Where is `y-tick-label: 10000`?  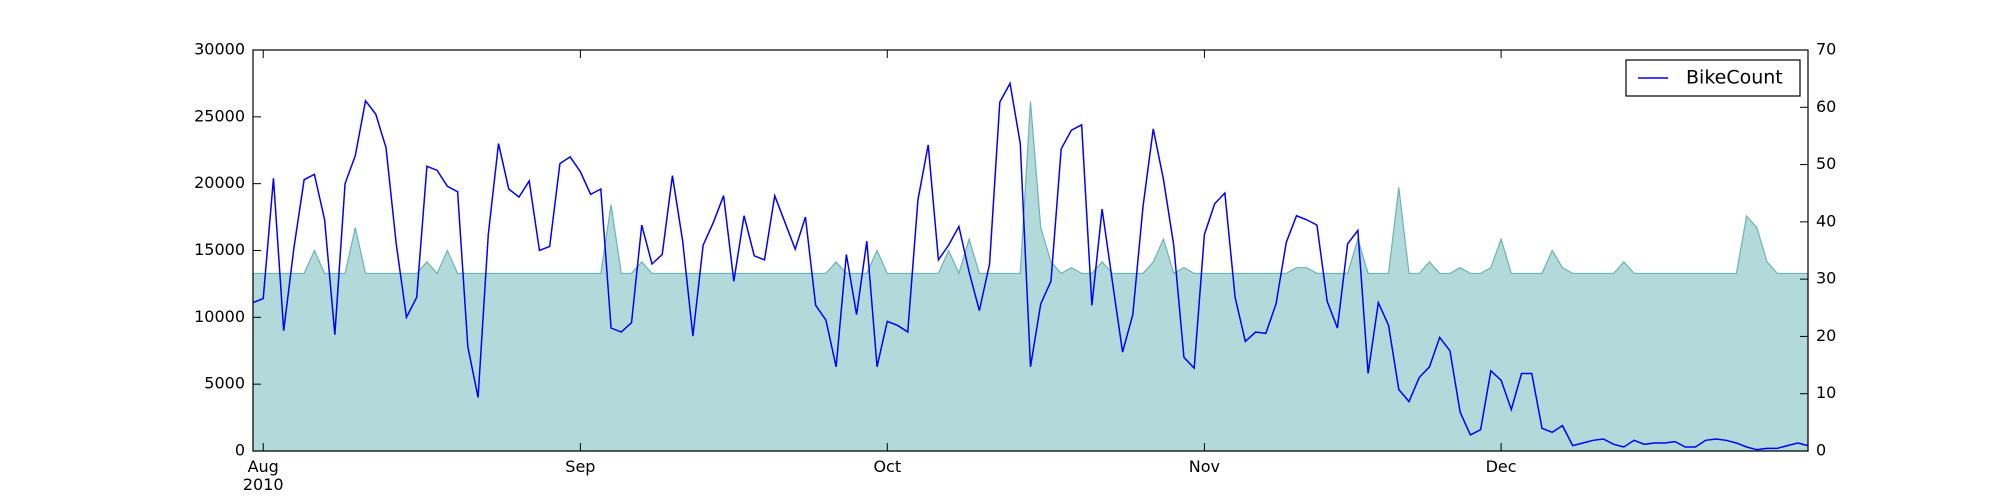
y-tick-label: 10000 is located at coordinates (219, 316).